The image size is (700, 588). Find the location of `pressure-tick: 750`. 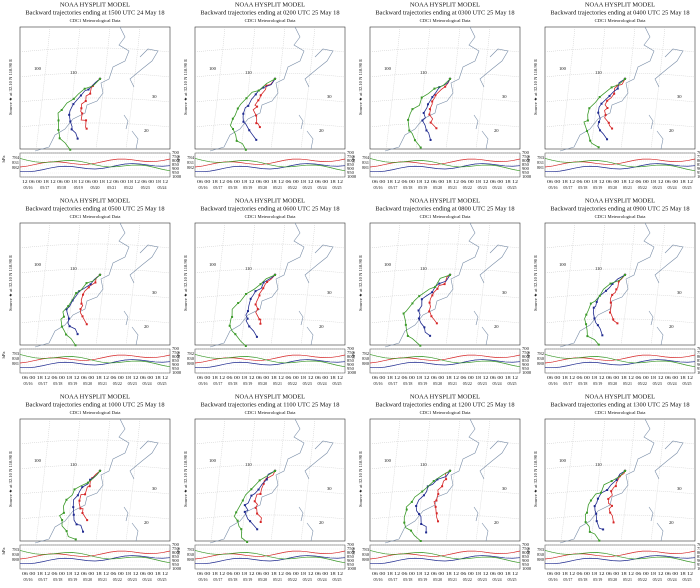

pressure-tick: 750 is located at coordinates (176, 156).